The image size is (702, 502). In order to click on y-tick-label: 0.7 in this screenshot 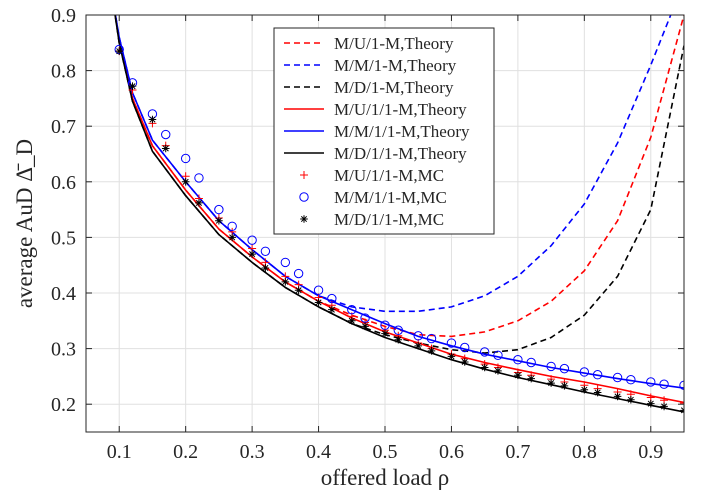, I will do `click(63, 127)`.